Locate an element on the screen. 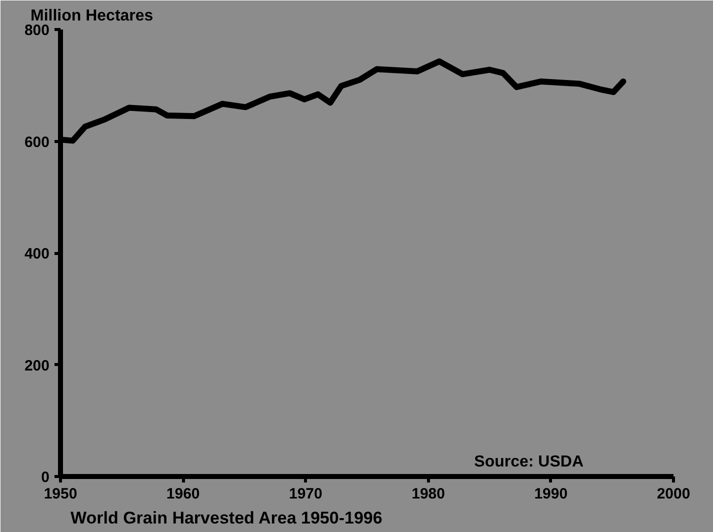  y-tick-label: 200 is located at coordinates (37, 365).